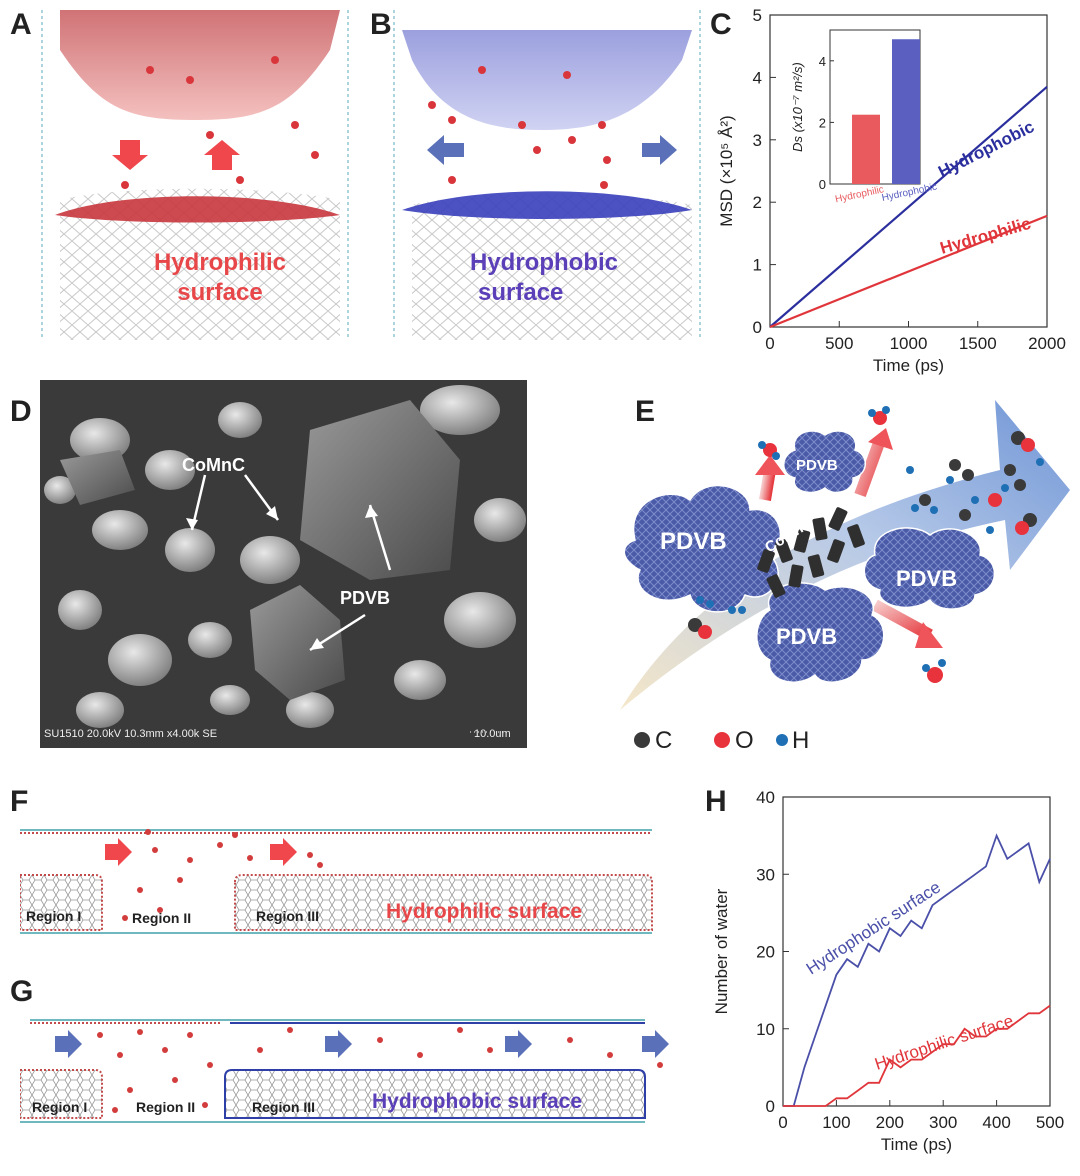 Image resolution: width=1080 pixels, height=1176 pixels. What do you see at coordinates (344, 1071) in the screenshot?
I see `panel-g-simulation` at bounding box center [344, 1071].